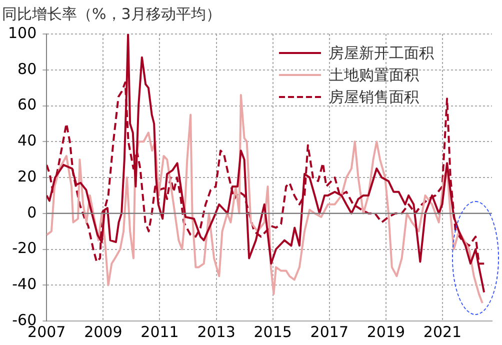 Image resolution: width=502 pixels, height=345 pixels. Describe the element at coordinates (374, 97) in the screenshot. I see `legend-label: 房屋销售面积` at that location.